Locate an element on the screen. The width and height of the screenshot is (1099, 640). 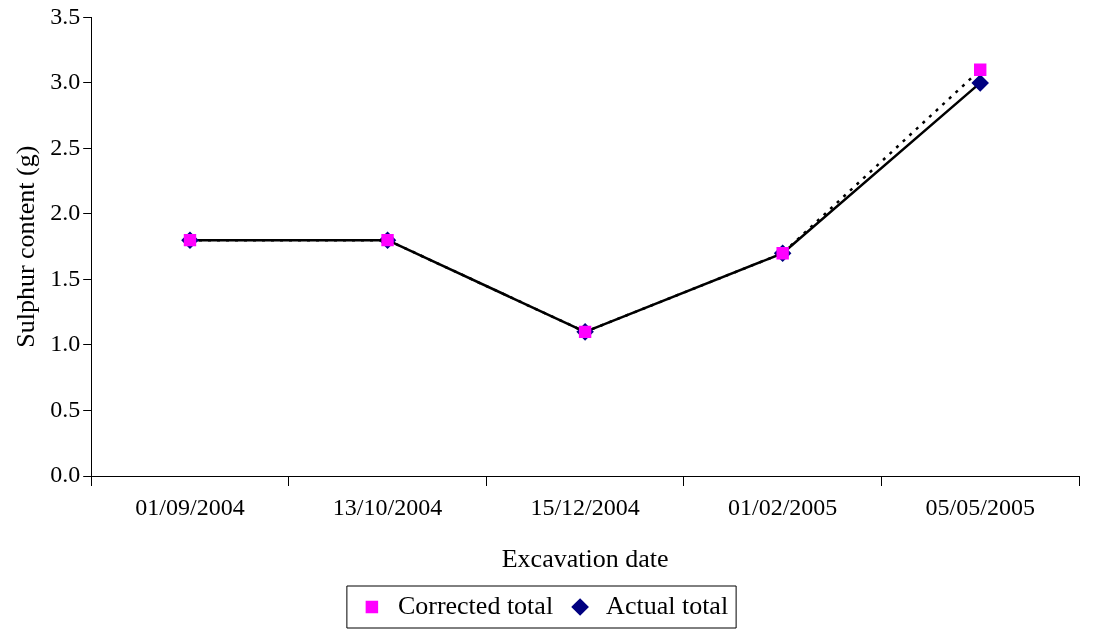
y-tick-label: 2.5 is located at coordinates (65, 146).